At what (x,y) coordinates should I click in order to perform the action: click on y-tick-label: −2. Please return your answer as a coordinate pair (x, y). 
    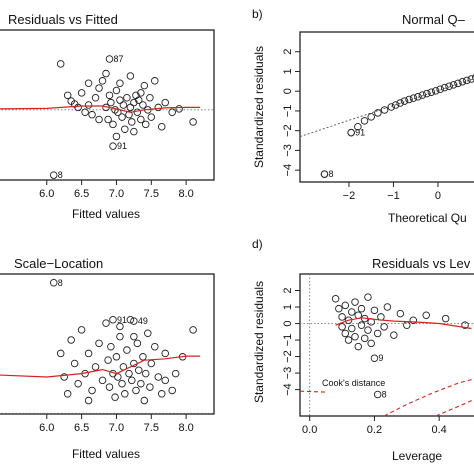
    Looking at the image, I should click on (288, 130).